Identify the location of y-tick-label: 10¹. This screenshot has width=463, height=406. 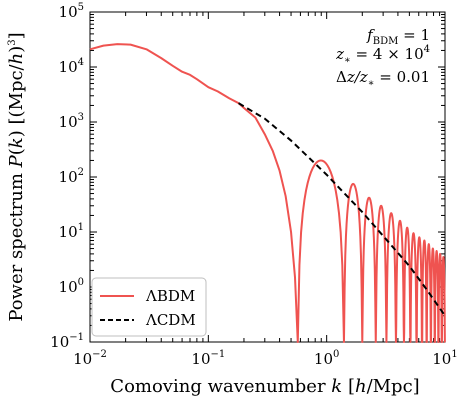
(71, 231).